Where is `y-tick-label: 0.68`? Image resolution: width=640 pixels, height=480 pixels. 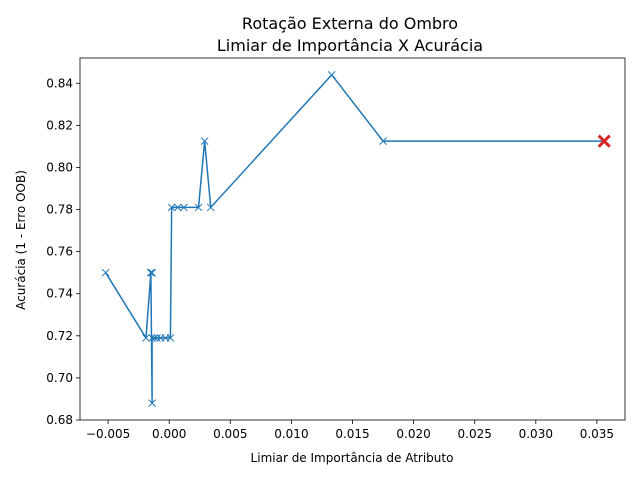
y-tick-label: 0.68 is located at coordinates (59, 420).